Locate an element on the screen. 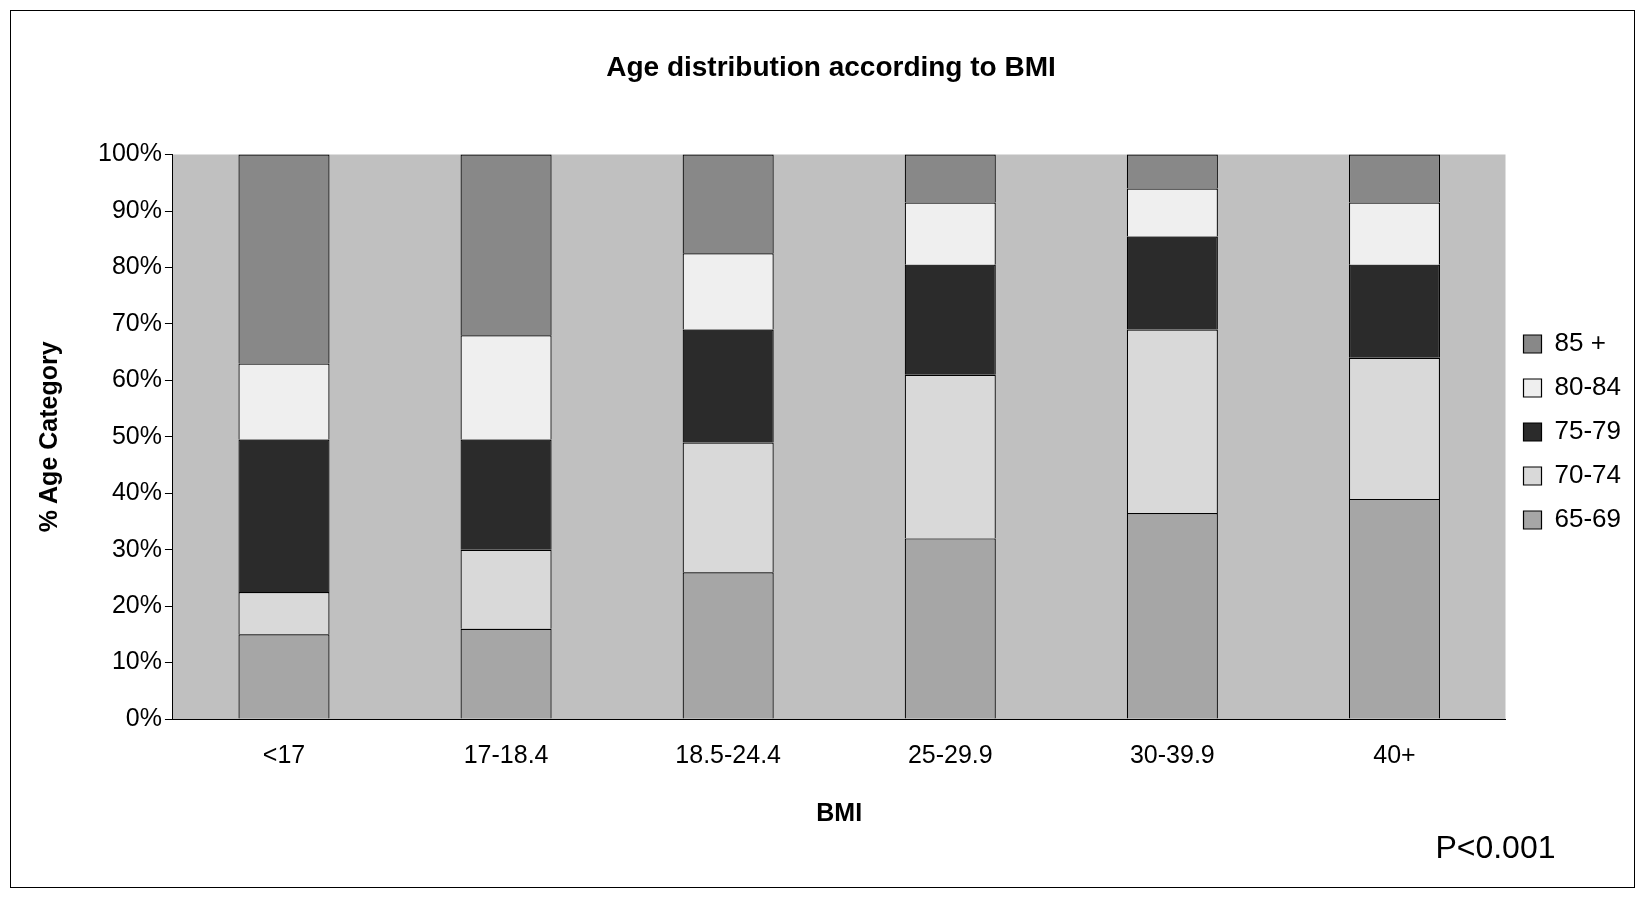  y-axis-title: % Age Category is located at coordinates (47, 437).